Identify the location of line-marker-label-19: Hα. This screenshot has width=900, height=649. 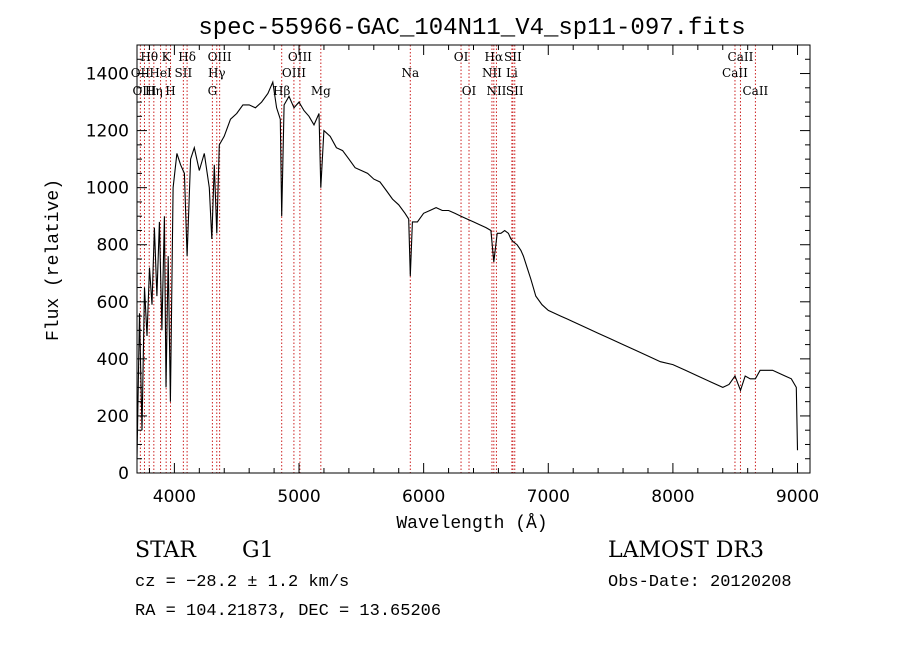
(494, 57).